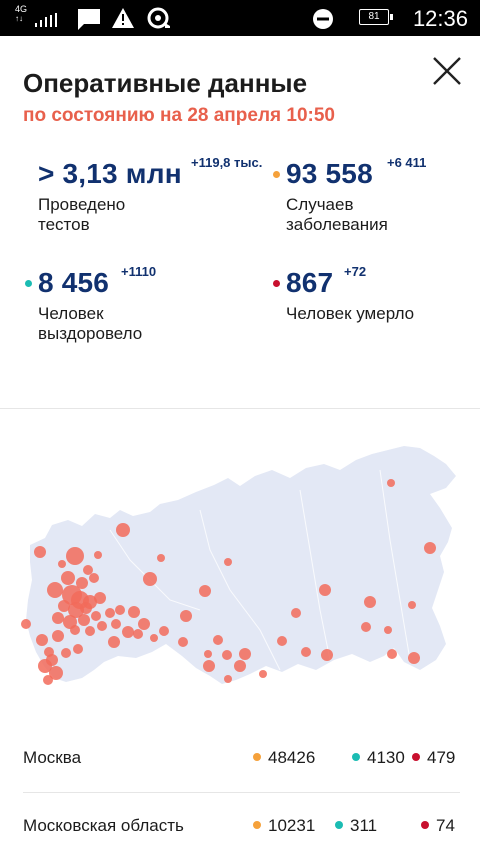 This screenshot has width=480, height=854. What do you see at coordinates (441, 757) in the screenshot?
I see `region-deaths-value: 479` at bounding box center [441, 757].